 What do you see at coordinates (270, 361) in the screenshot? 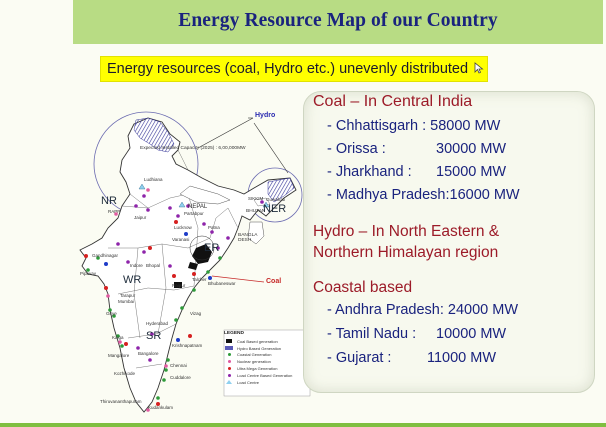
I see `legend-item: Nuclear generation` at bounding box center [270, 361].